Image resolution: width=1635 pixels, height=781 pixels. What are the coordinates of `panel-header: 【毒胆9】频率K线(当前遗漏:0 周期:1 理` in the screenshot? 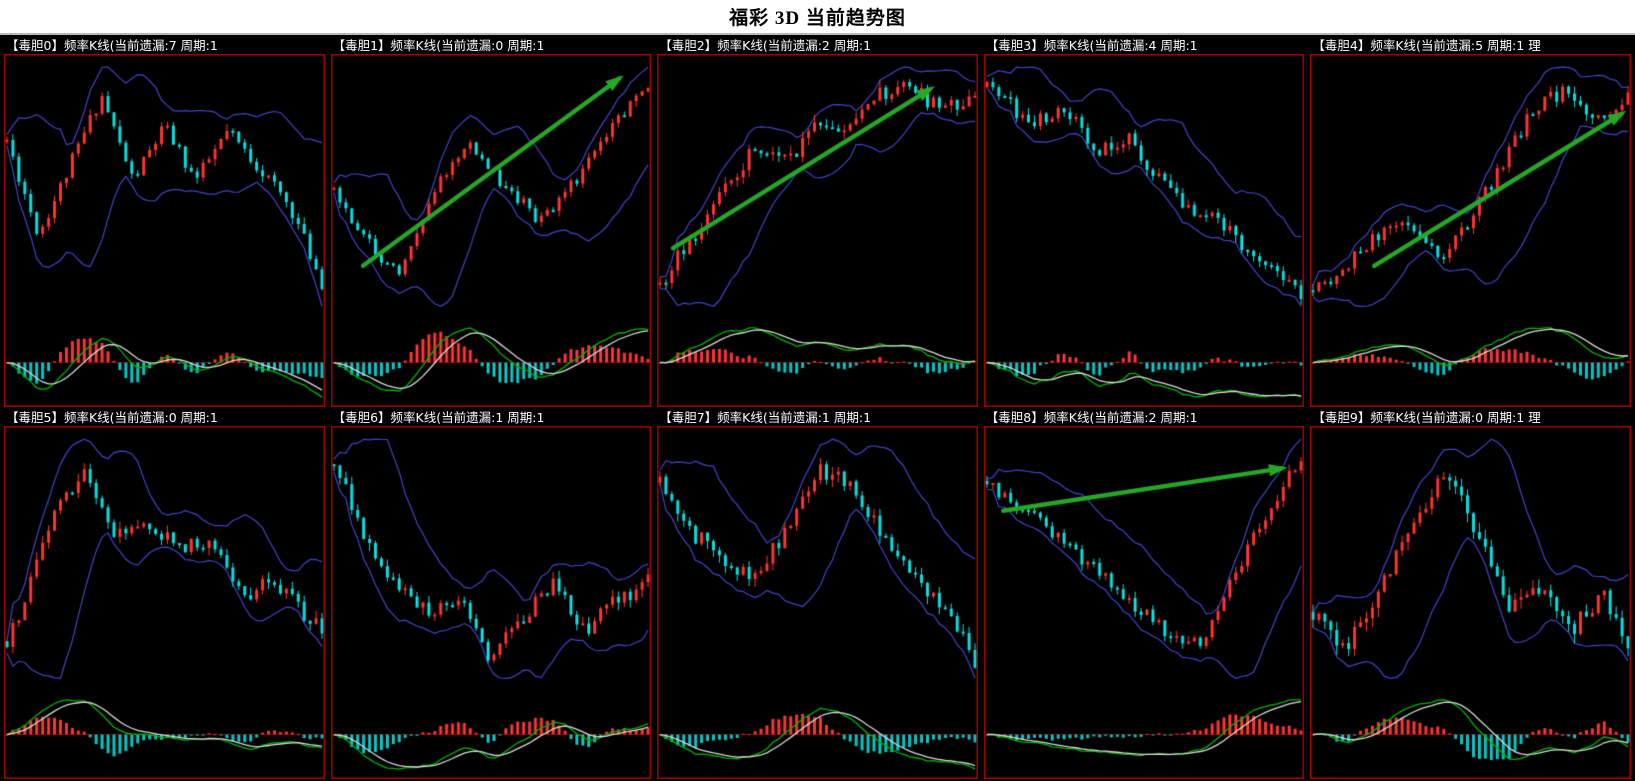 It's located at (1426, 417).